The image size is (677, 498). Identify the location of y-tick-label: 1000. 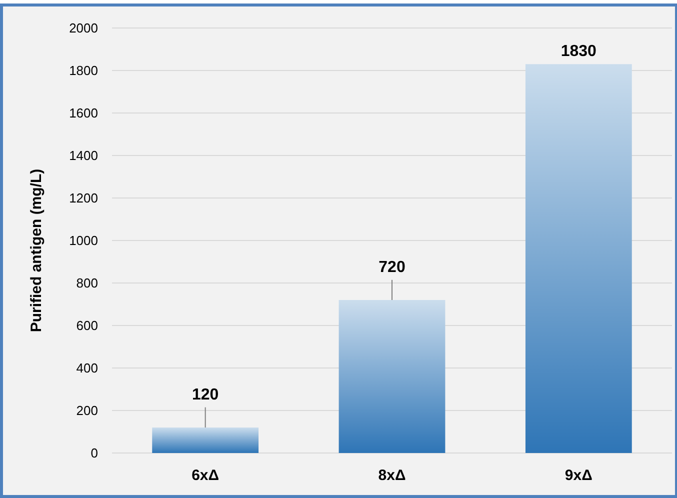
(83, 240).